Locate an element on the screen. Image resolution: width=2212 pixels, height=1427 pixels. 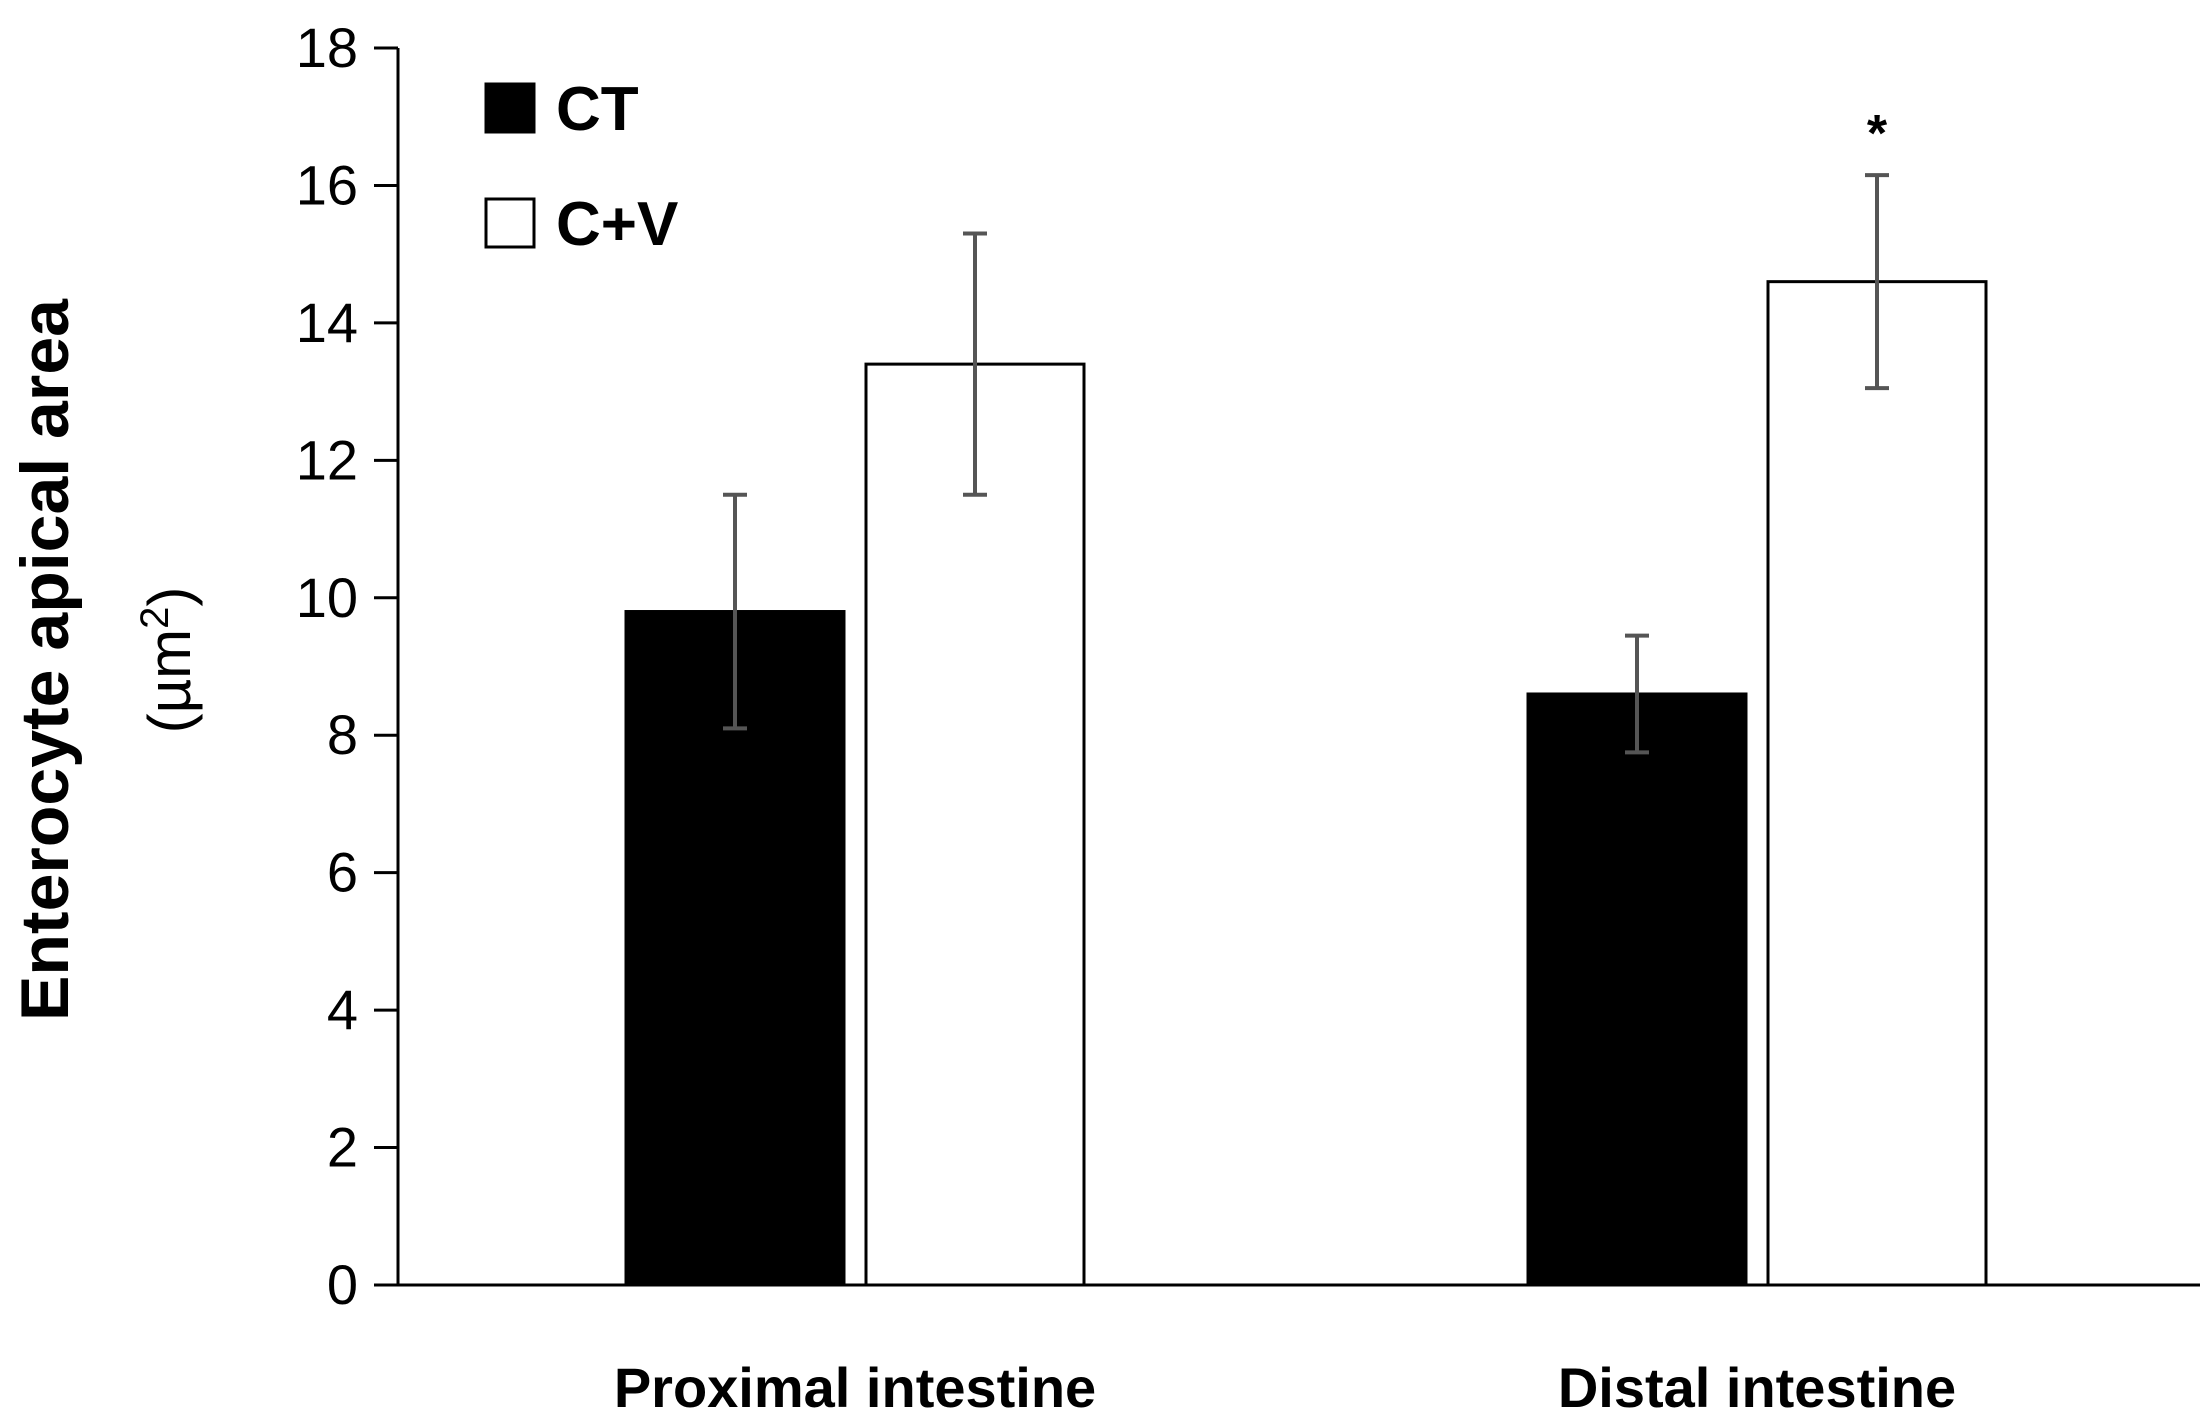
y-tick-label: 2 is located at coordinates (342, 1147).